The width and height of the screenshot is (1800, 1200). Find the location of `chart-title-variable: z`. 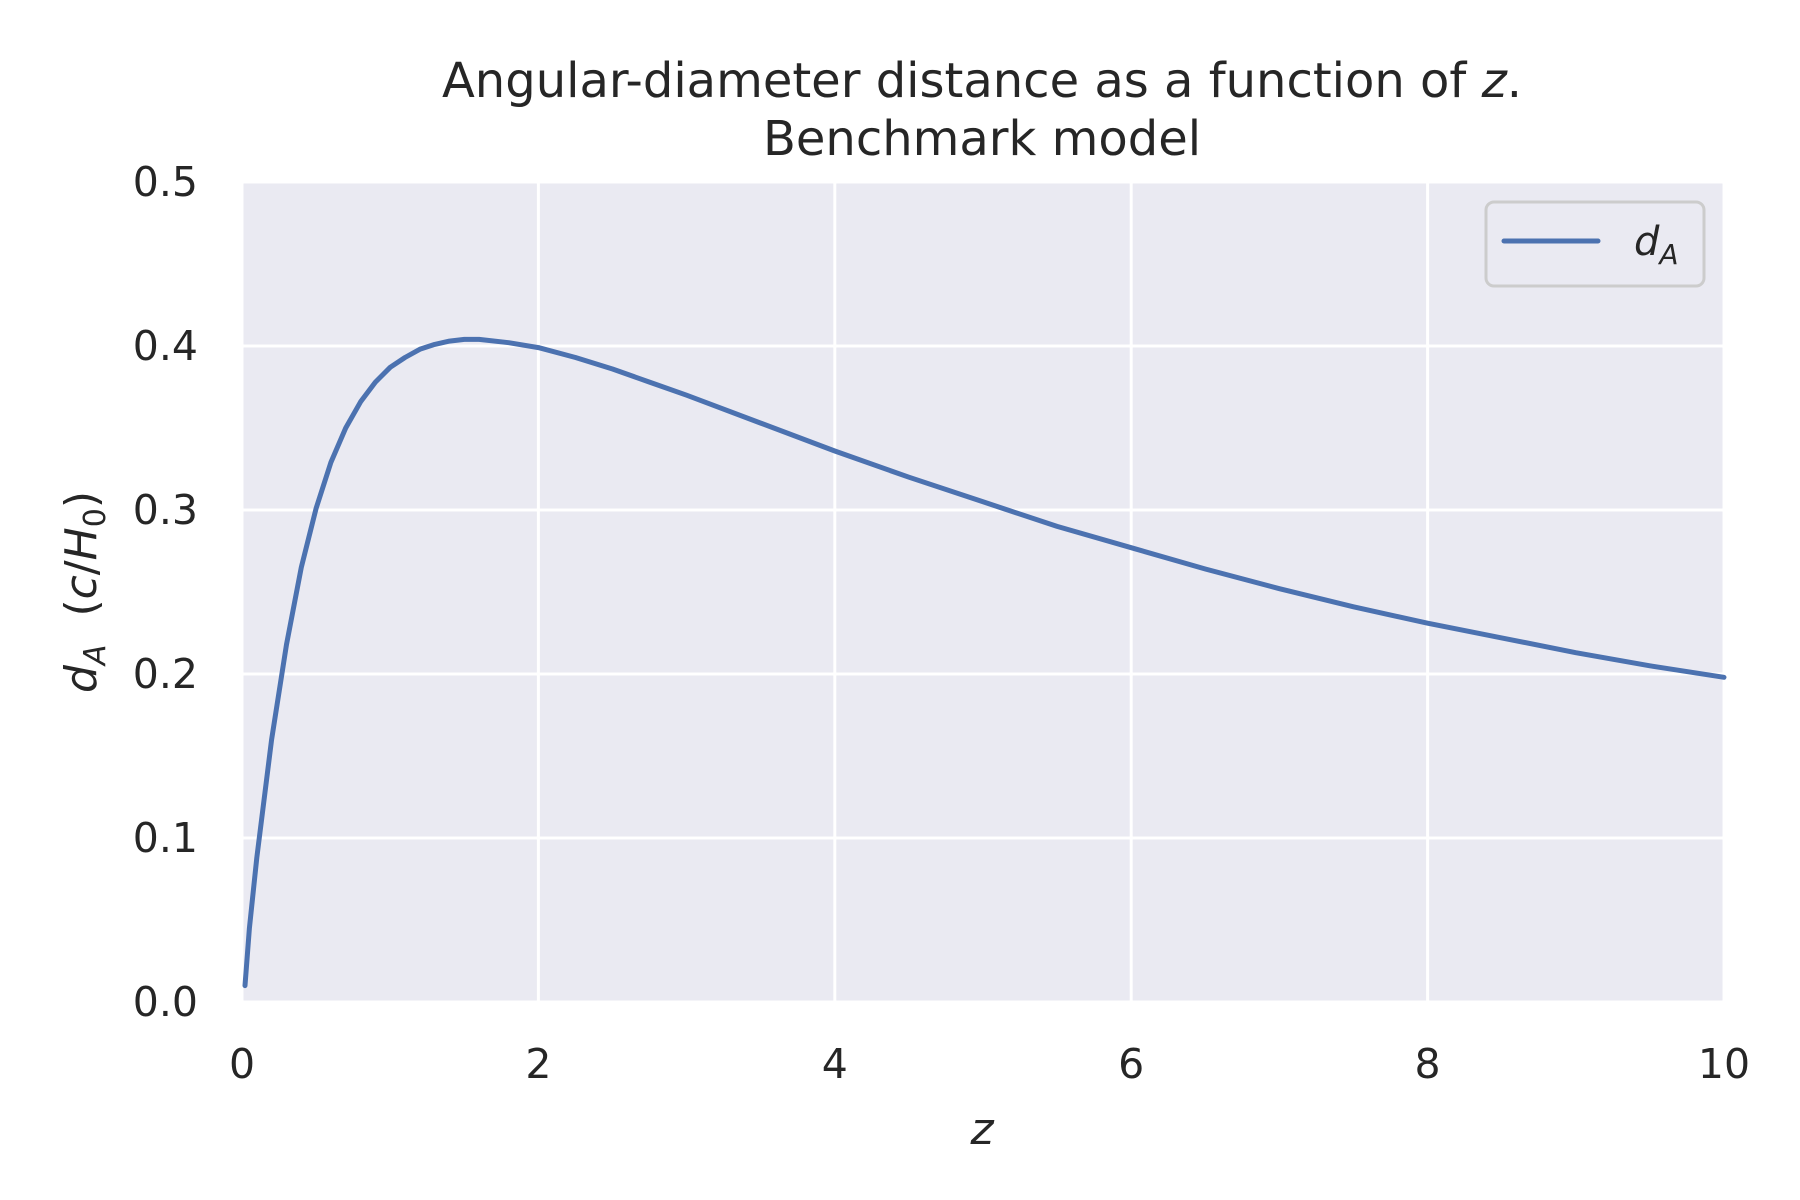

chart-title-variable: z is located at coordinates (1495, 81).